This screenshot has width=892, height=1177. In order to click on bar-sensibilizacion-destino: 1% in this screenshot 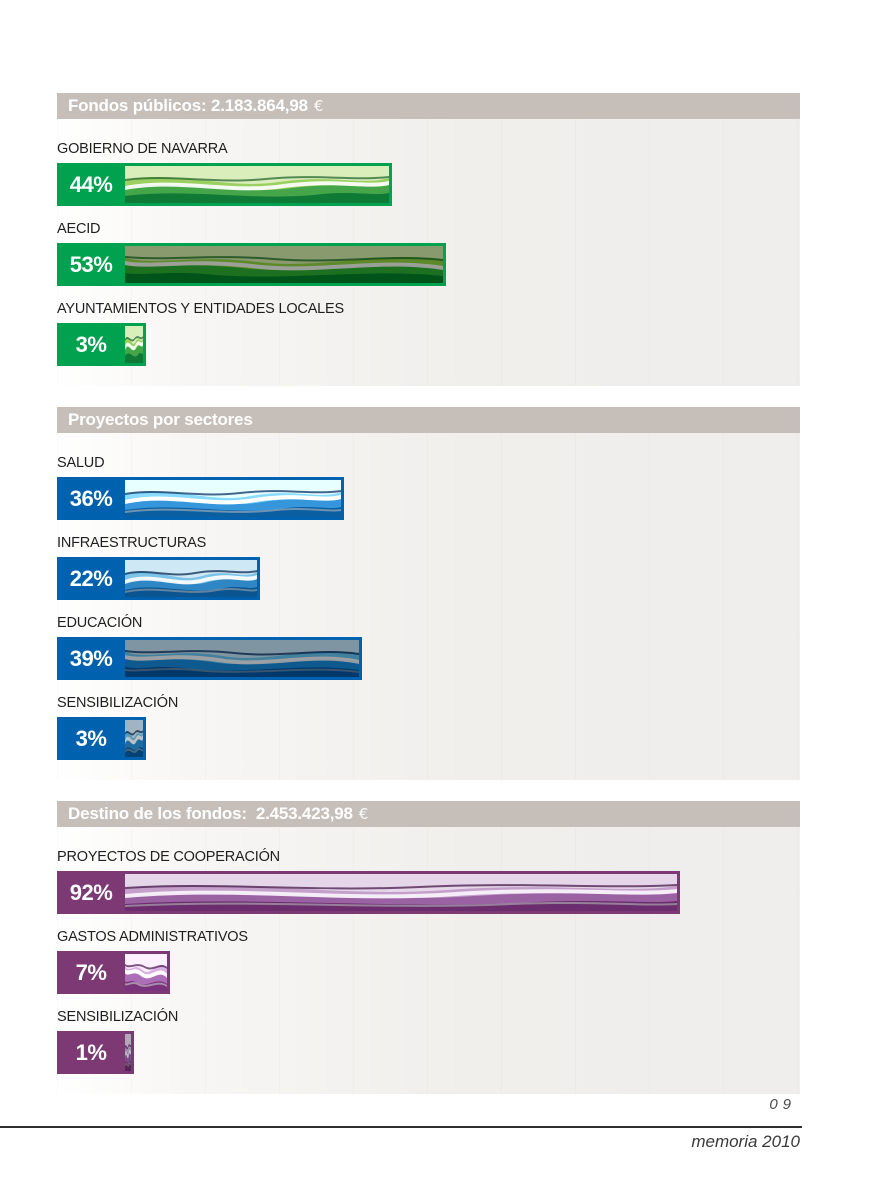, I will do `click(95, 1052)`.